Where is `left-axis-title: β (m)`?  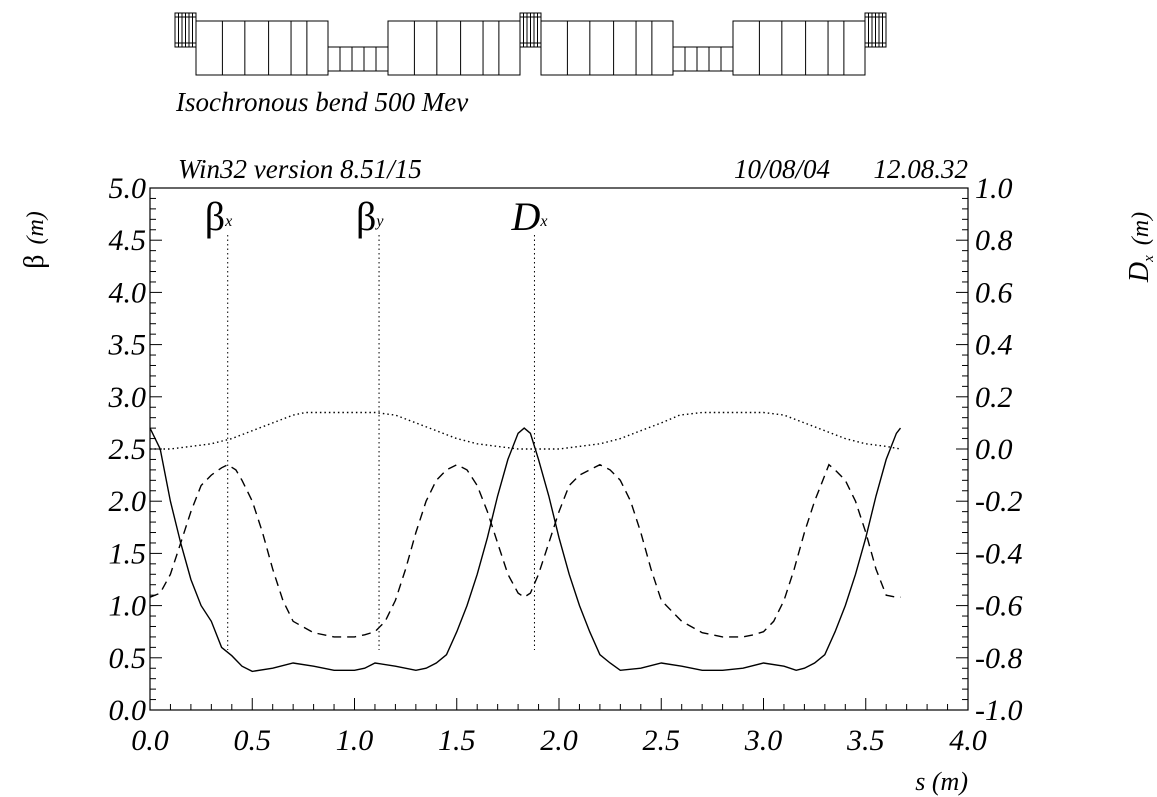
left-axis-title: β (m) is located at coordinates (34, 240).